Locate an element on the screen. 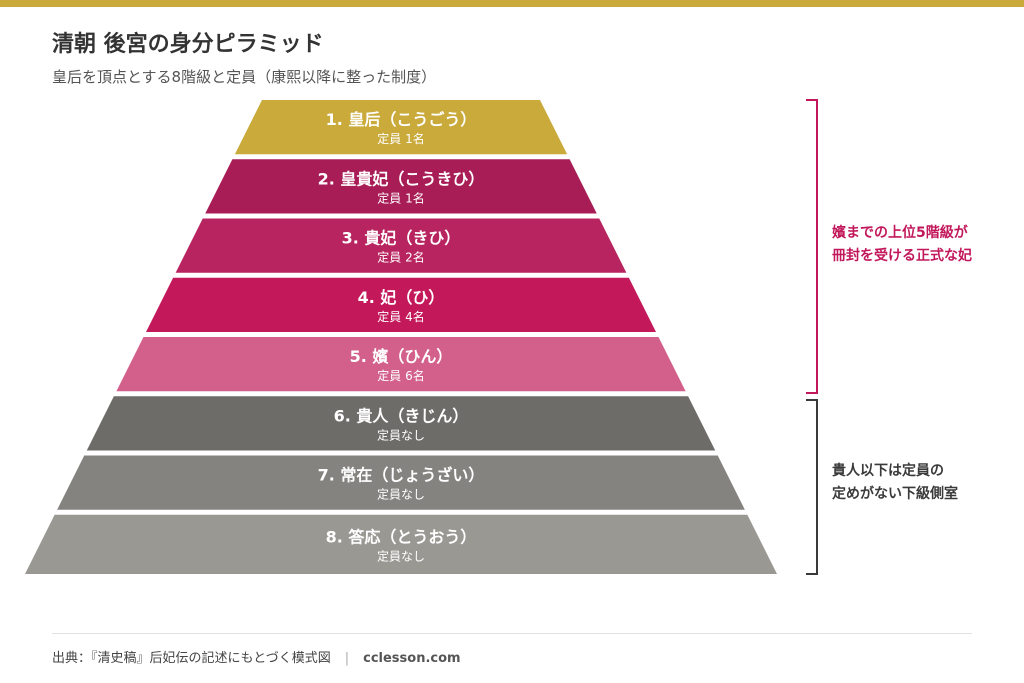  tier-7-shape is located at coordinates (401, 482).